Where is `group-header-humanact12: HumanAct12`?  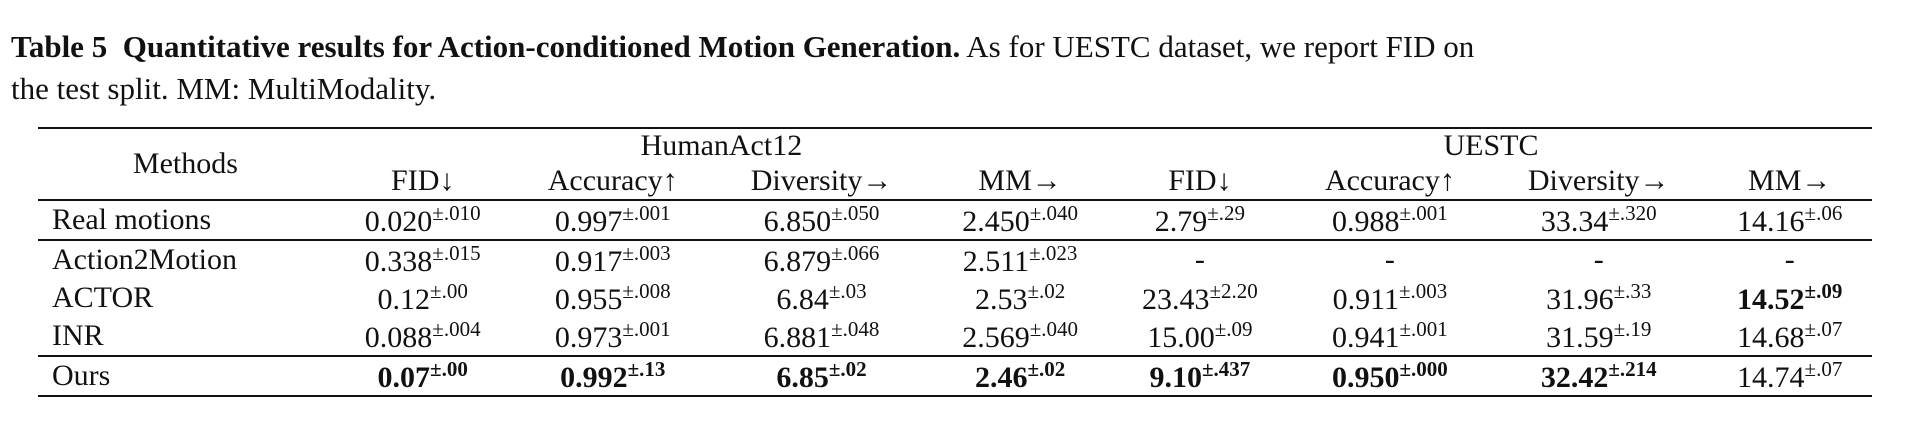
group-header-humanact12: HumanAct12 is located at coordinates (721, 145).